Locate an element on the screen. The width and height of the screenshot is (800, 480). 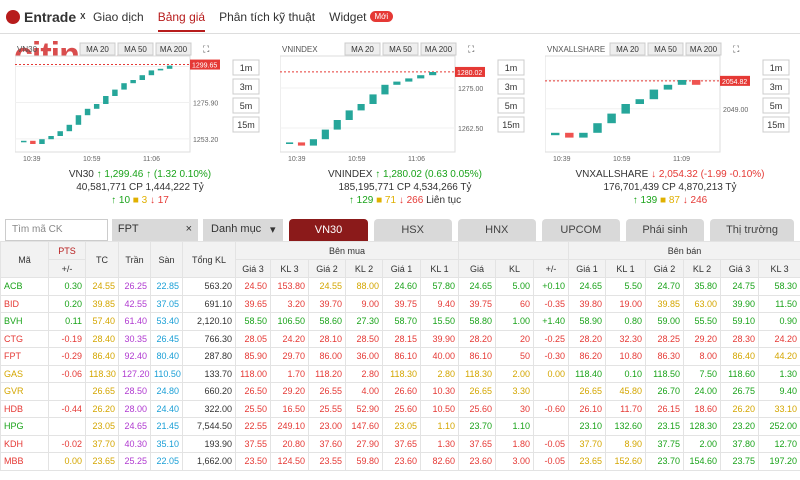
board-tab: HSX is located at coordinates (412, 230).